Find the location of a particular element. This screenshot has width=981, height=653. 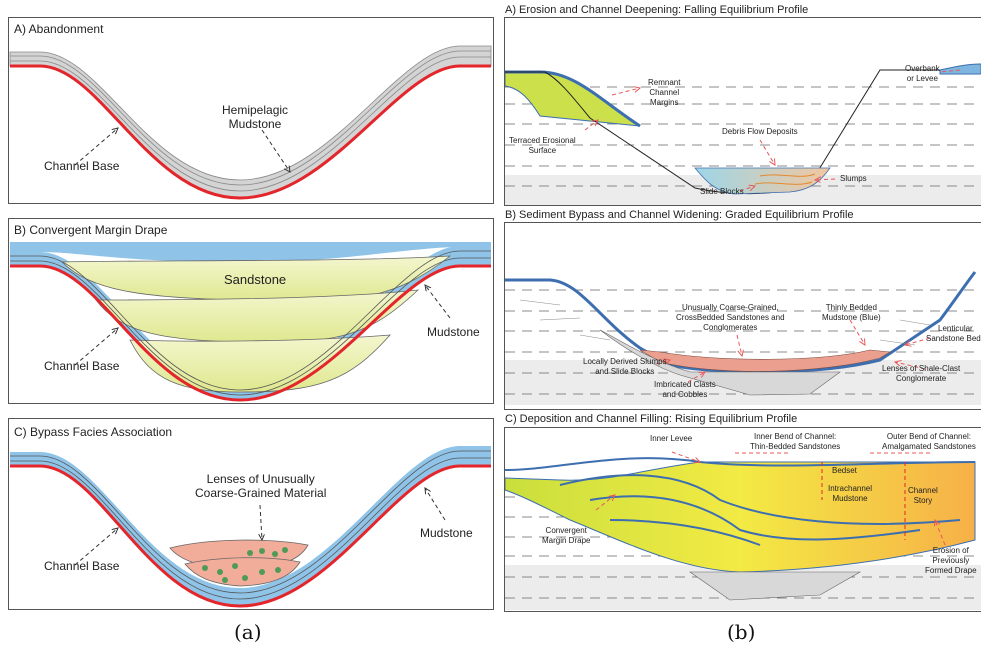

caption-a: (a) is located at coordinates (248, 632).